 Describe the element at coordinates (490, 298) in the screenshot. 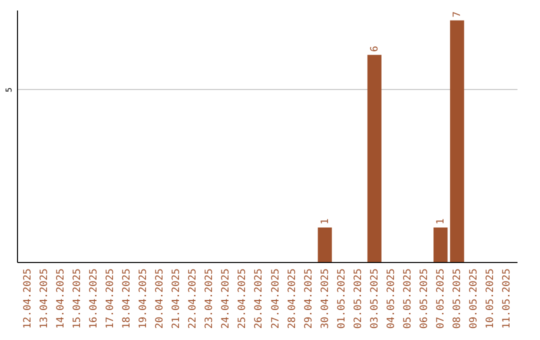

I see `x-tick-label: 10.05.2025` at that location.